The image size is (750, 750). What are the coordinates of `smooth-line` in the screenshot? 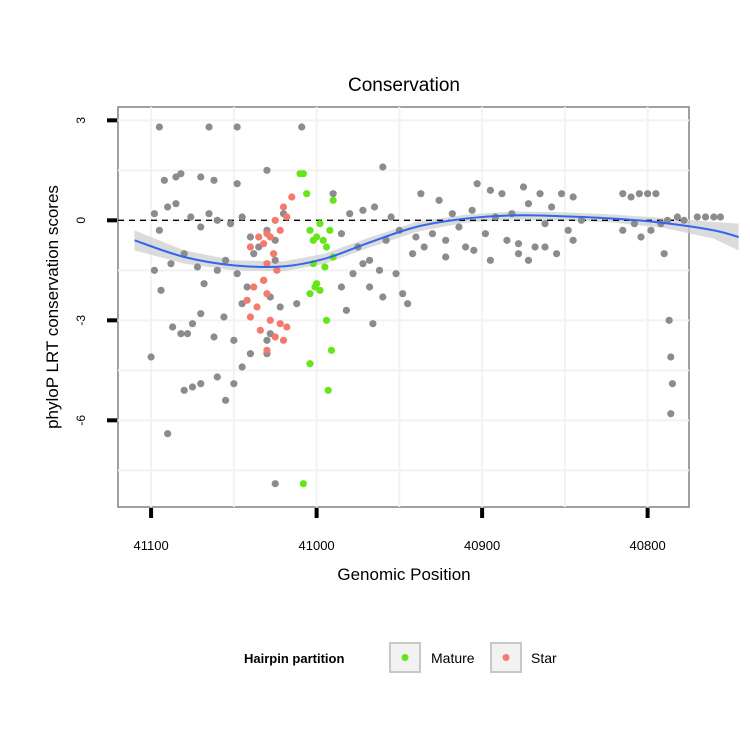 It's located at (436, 241).